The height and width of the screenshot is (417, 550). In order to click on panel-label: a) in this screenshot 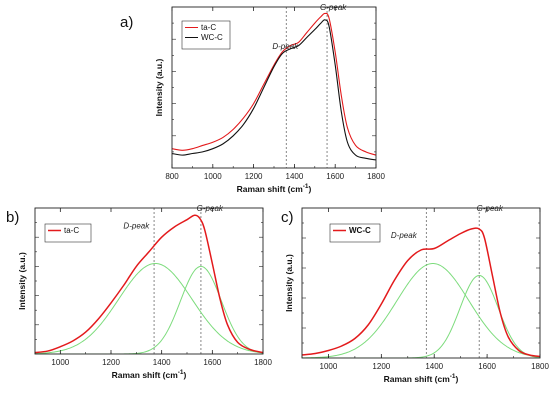, I will do `click(126, 22)`.